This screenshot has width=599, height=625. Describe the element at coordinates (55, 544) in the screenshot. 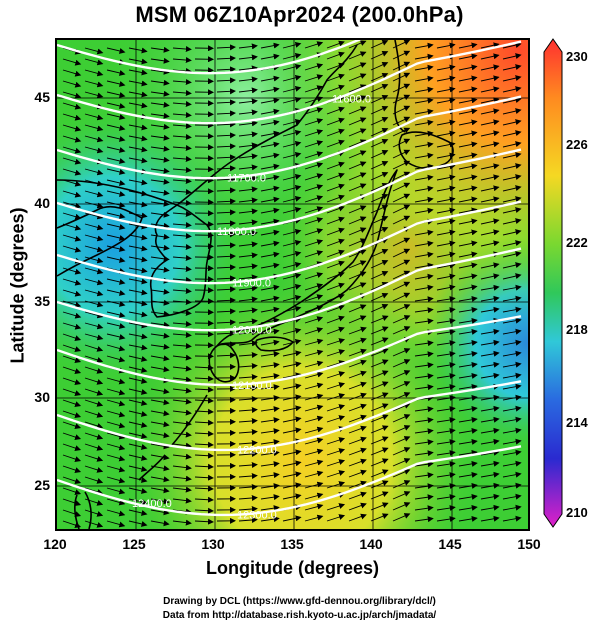

I see `x-tick-label: 120` at that location.